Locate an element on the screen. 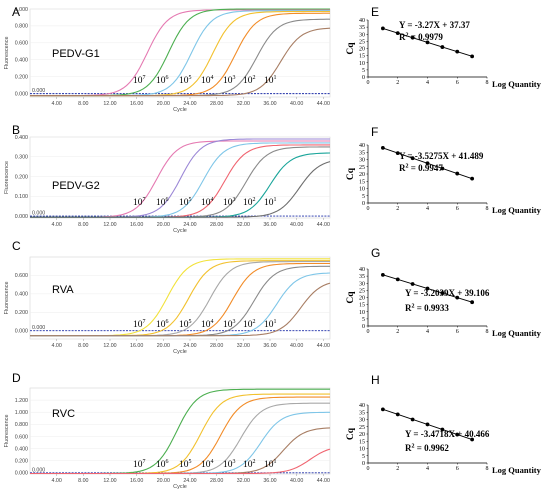  r-squared-exponent: 2 is located at coordinates (407, 167).